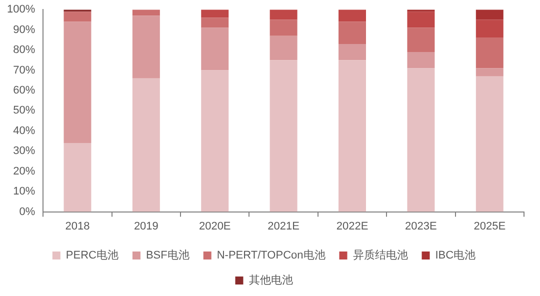  What do you see at coordinates (271, 255) in the screenshot?
I see `legend-label: N-PERT/TOPCon电池` at bounding box center [271, 255].